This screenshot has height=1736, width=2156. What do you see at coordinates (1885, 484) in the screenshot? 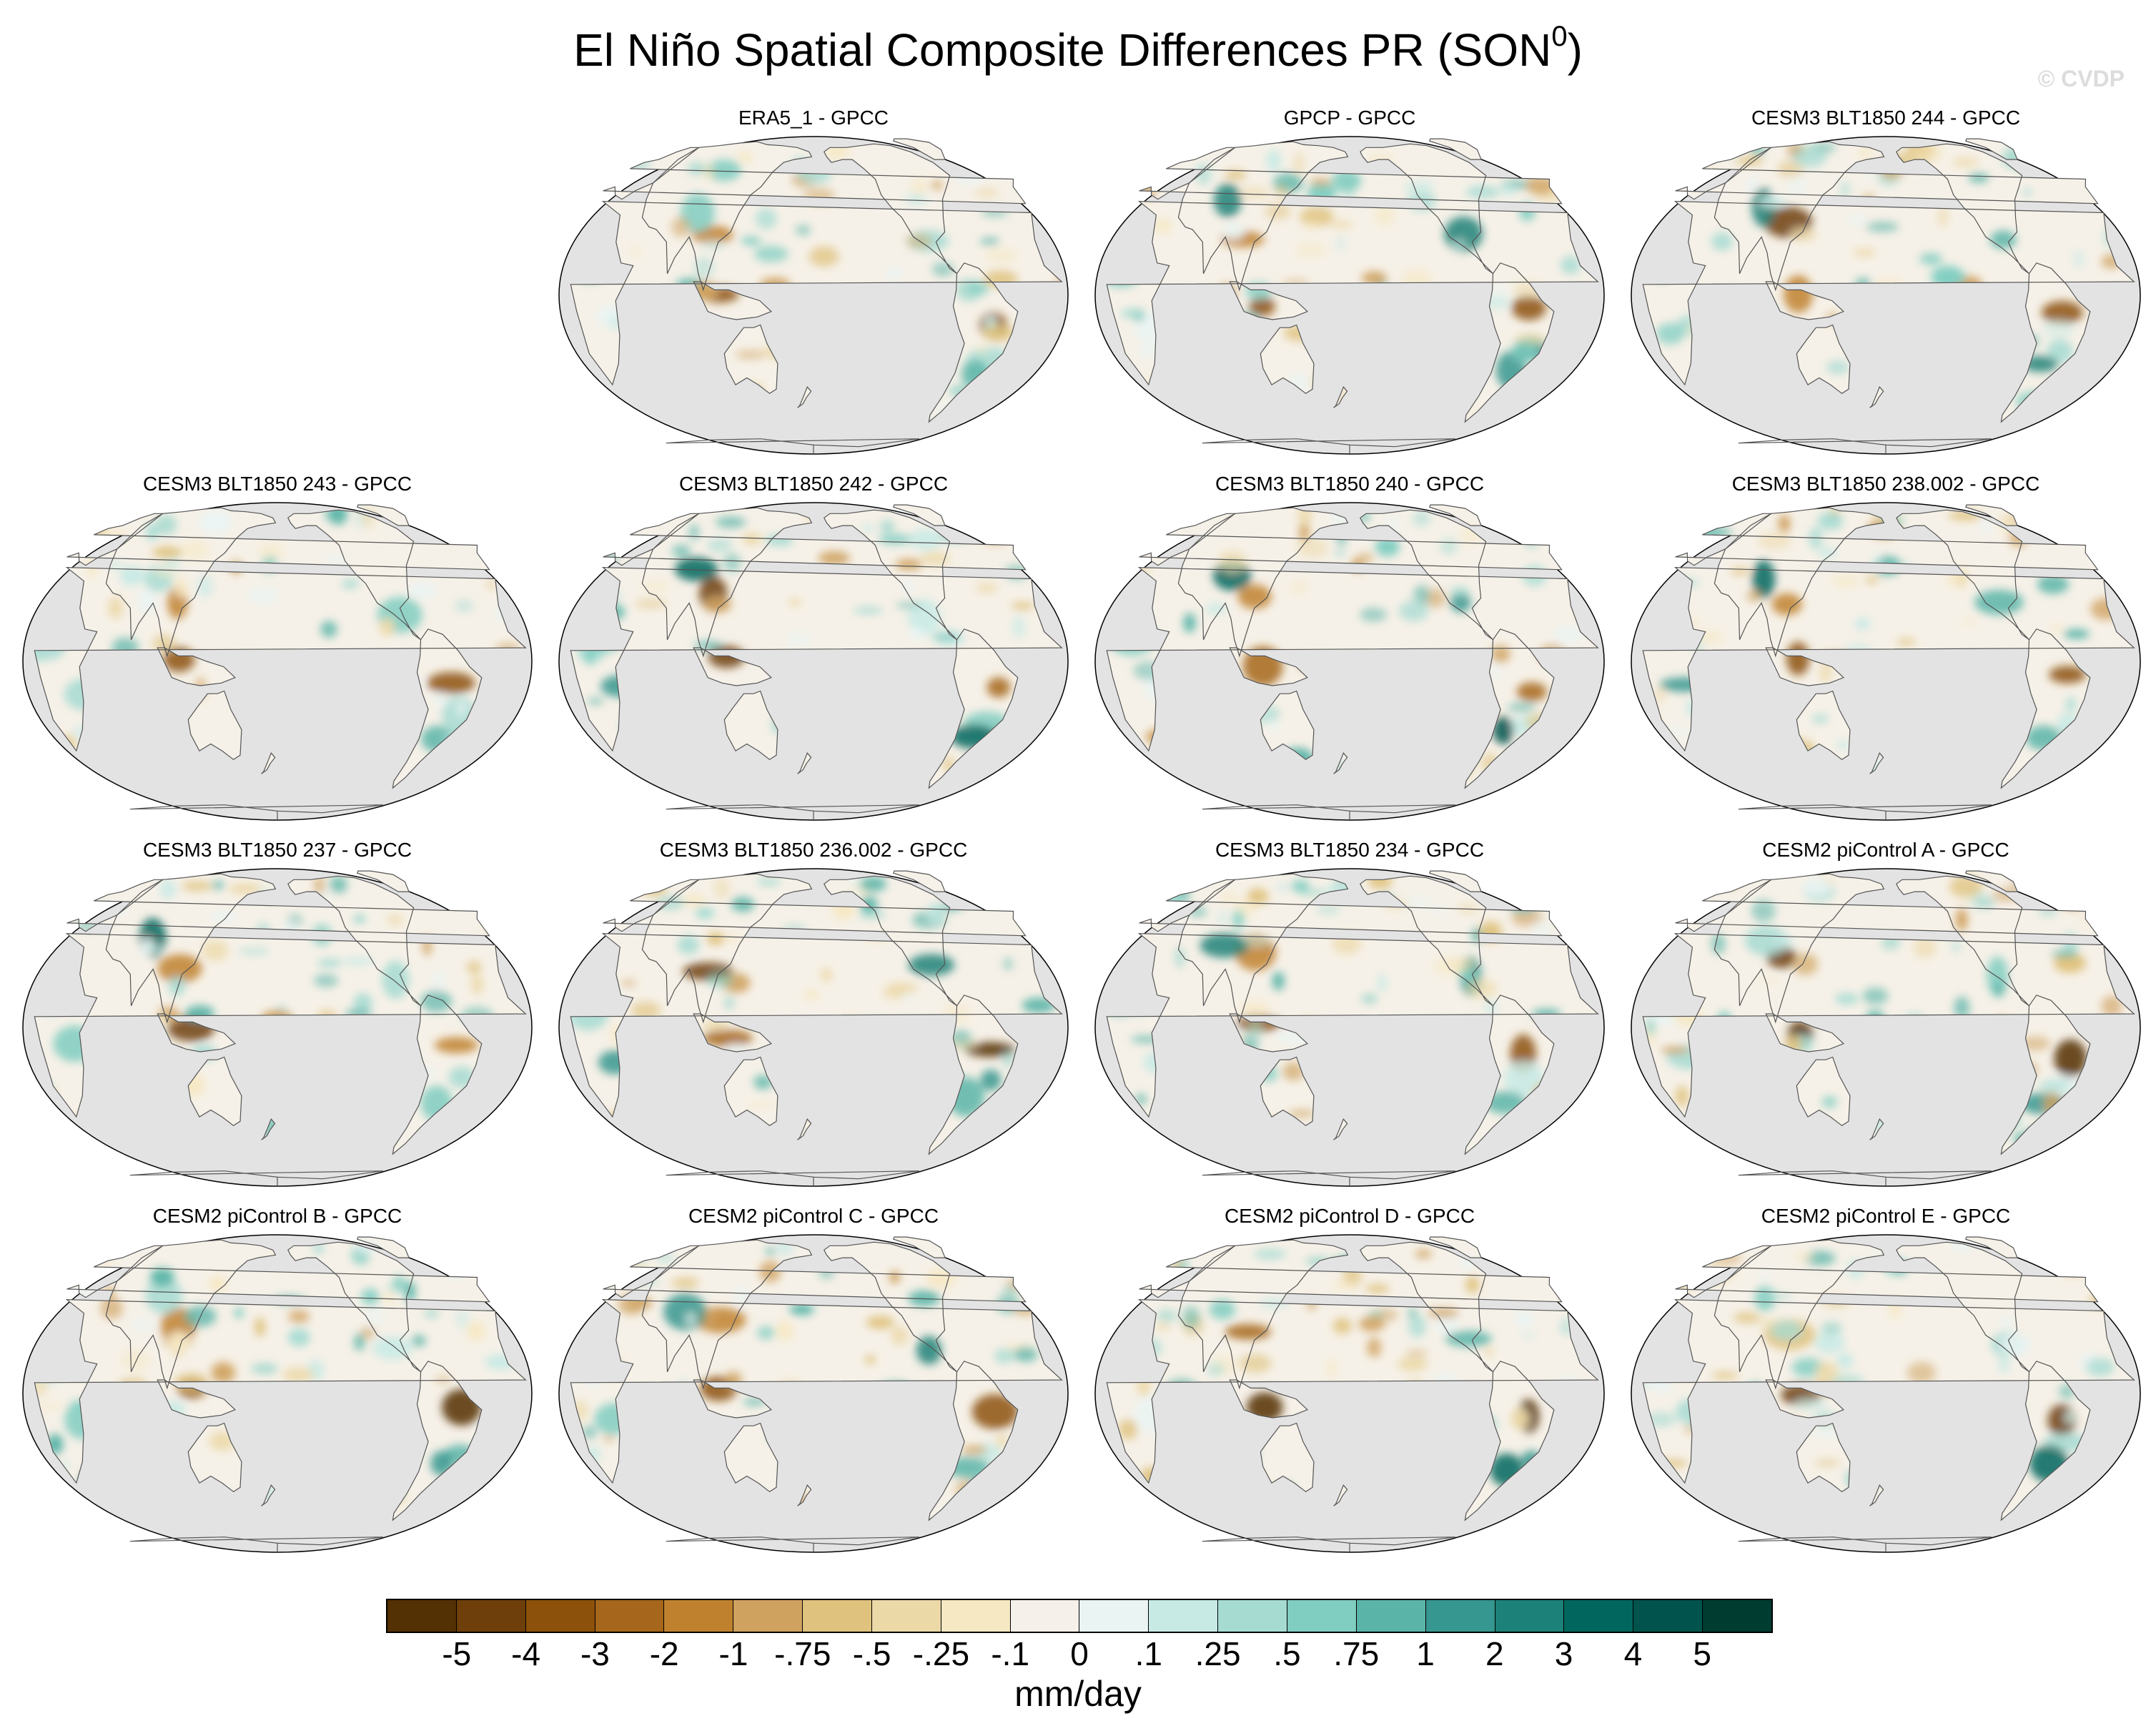
I see `panel-title: CESM3 BLT1850 238.002 - GPCC` at bounding box center [1885, 484].